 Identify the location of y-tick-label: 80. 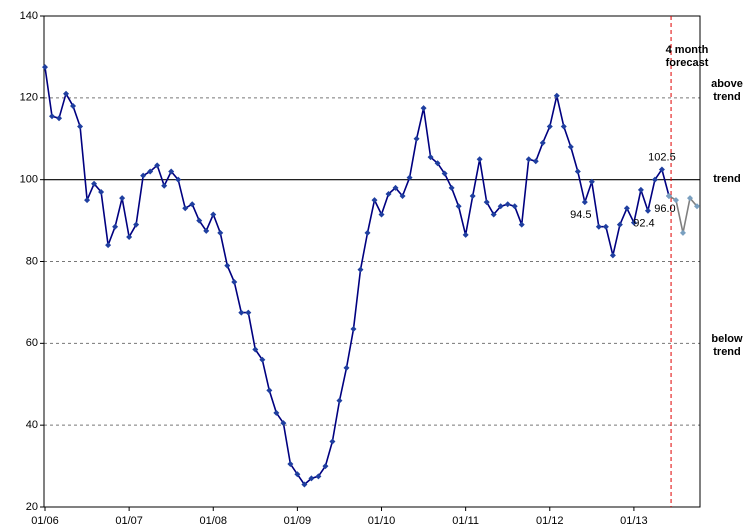
(32, 261).